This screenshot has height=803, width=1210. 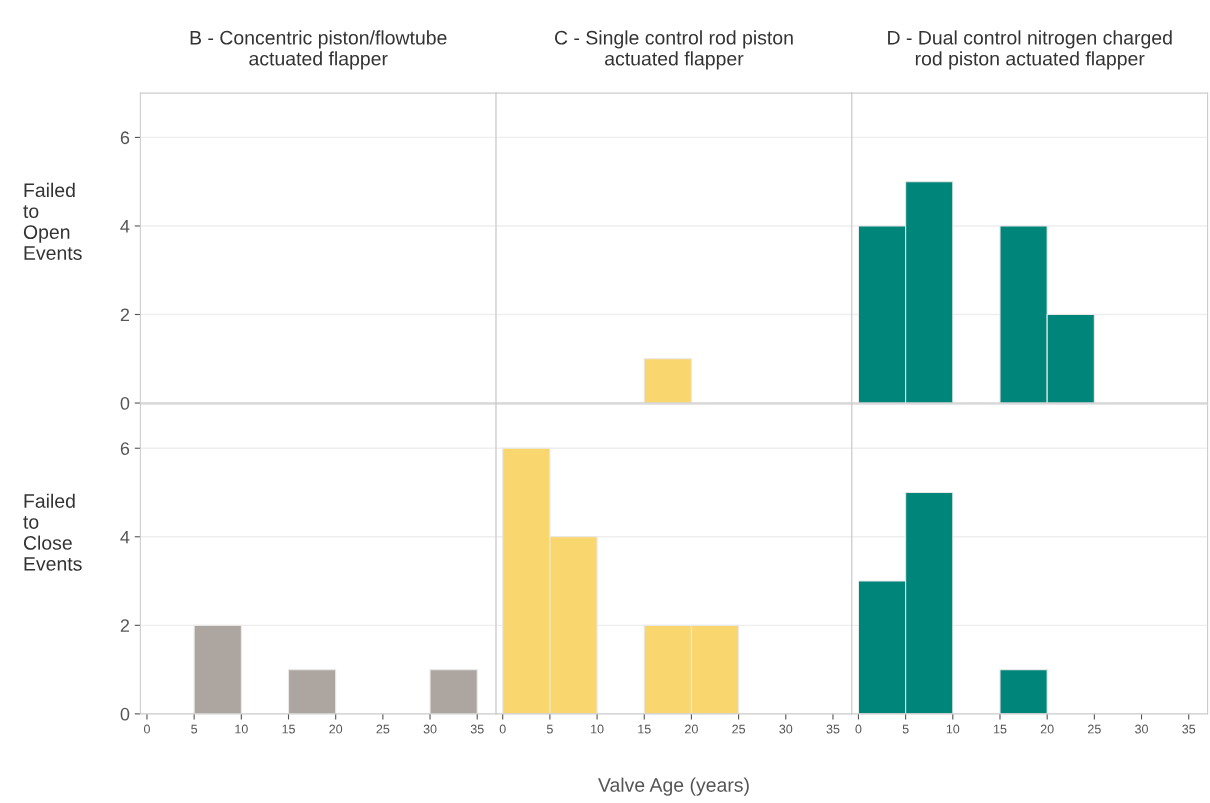 I want to click on chart-title: D - Dual control nitrogen charged rod piston actuated flapper, so click(x=1030, y=50).